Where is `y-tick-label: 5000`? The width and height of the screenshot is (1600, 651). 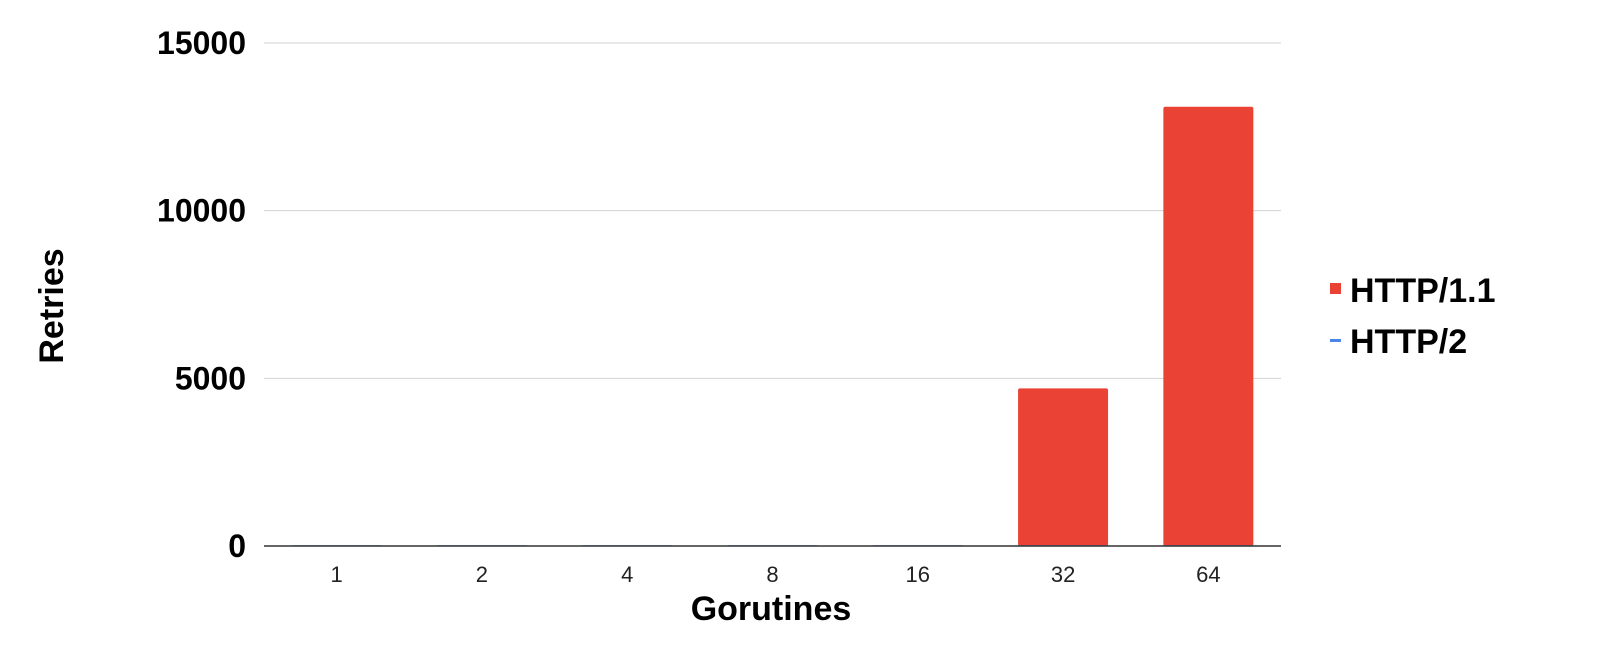 y-tick-label: 5000 is located at coordinates (210, 378).